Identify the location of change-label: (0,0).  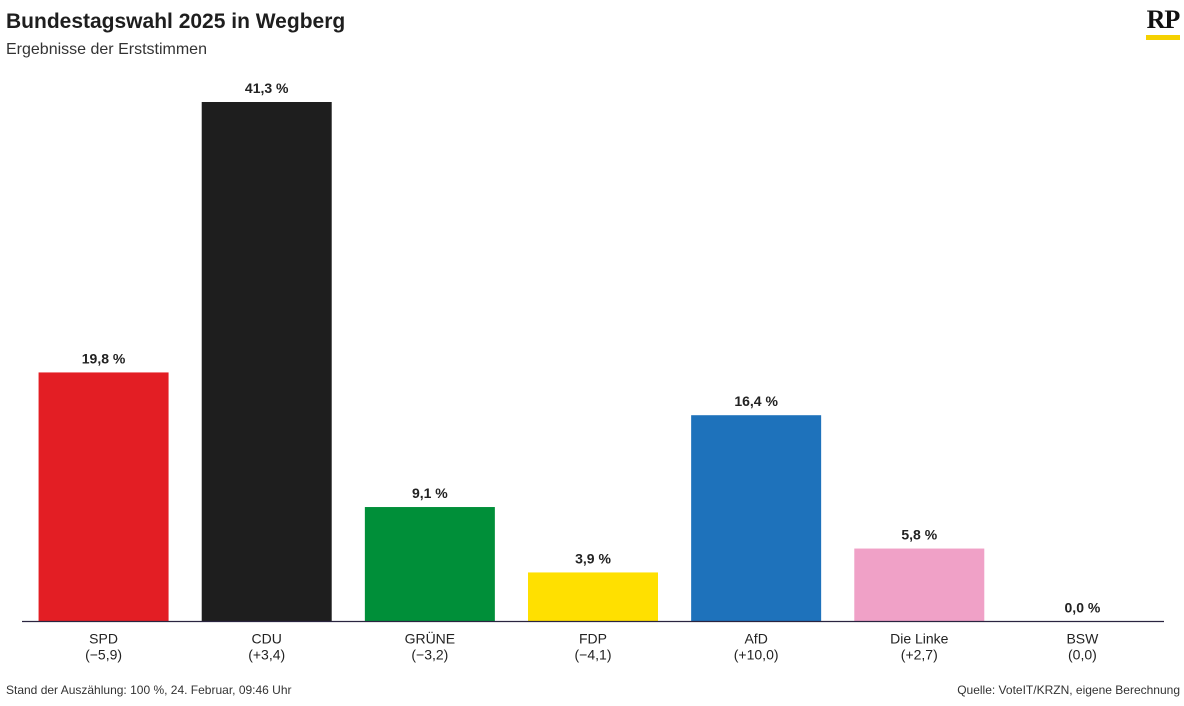
(1082, 655).